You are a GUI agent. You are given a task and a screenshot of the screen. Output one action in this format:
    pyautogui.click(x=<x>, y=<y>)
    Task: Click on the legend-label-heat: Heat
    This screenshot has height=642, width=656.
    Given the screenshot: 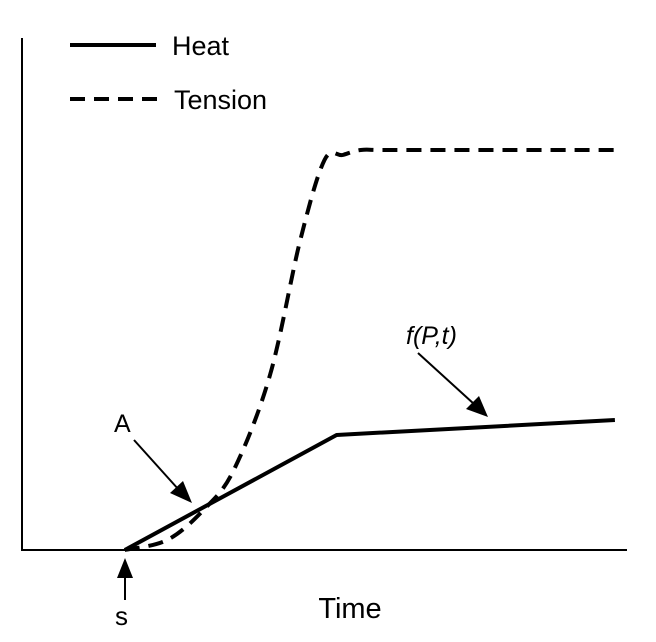 What is the action you would take?
    pyautogui.click(x=201, y=46)
    